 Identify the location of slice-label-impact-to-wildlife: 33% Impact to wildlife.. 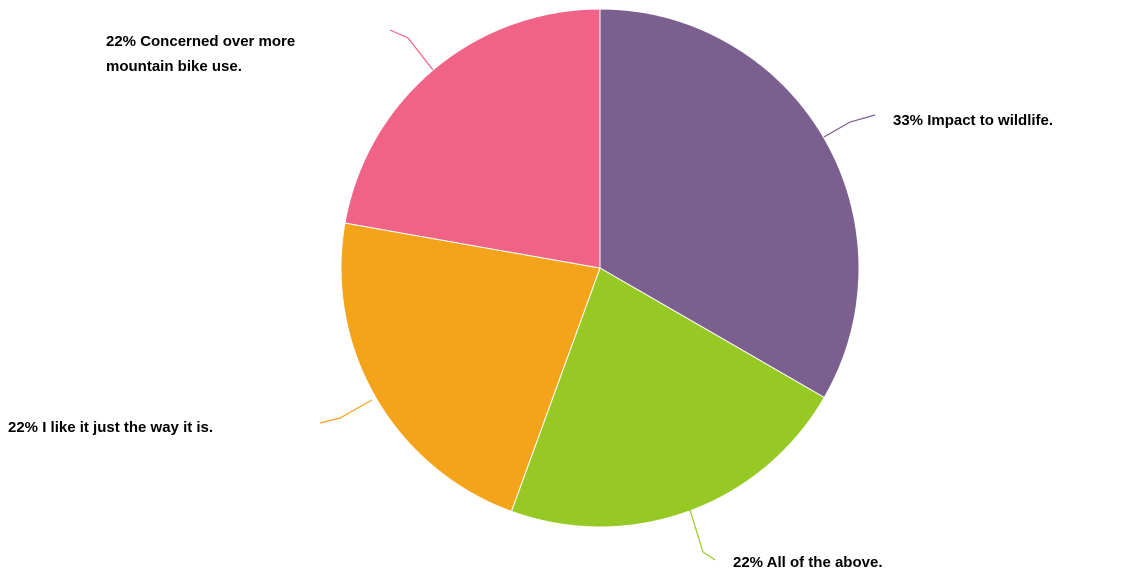
(973, 120).